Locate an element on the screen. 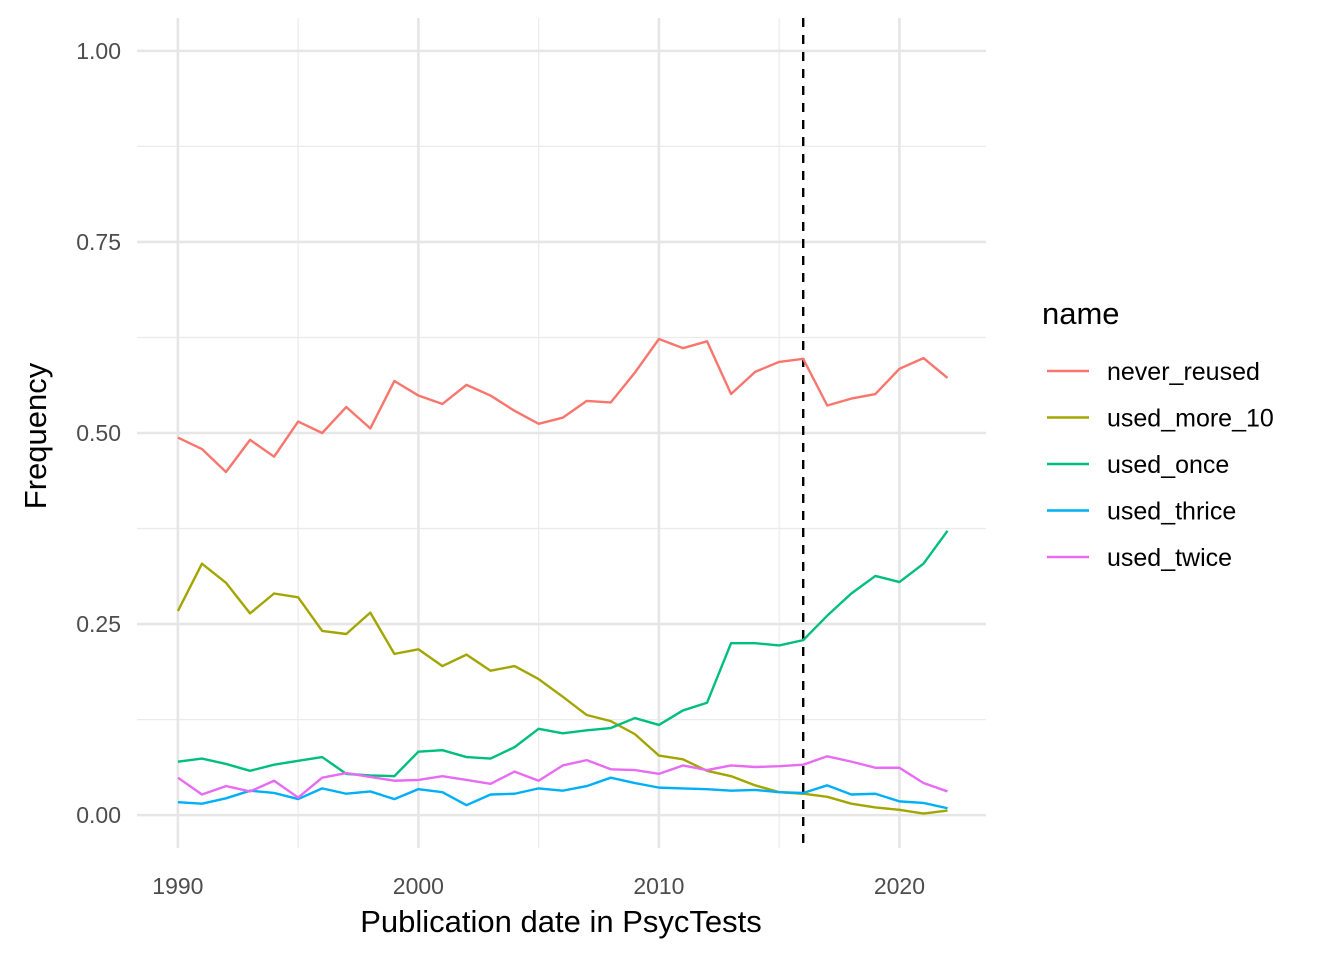  y-tick-label: 0.25 is located at coordinates (98, 624).